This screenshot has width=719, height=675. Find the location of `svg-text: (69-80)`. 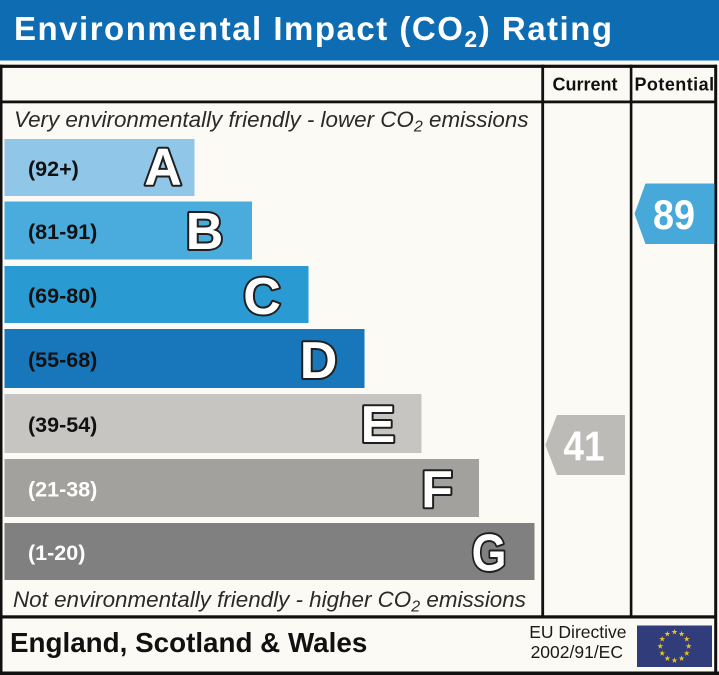

svg-text: (69-80) is located at coordinates (62, 296).